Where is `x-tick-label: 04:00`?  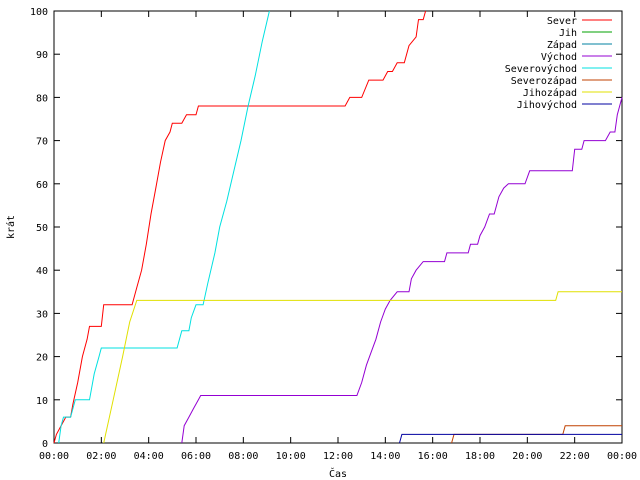 x-tick-label: 04:00 is located at coordinates (149, 456).